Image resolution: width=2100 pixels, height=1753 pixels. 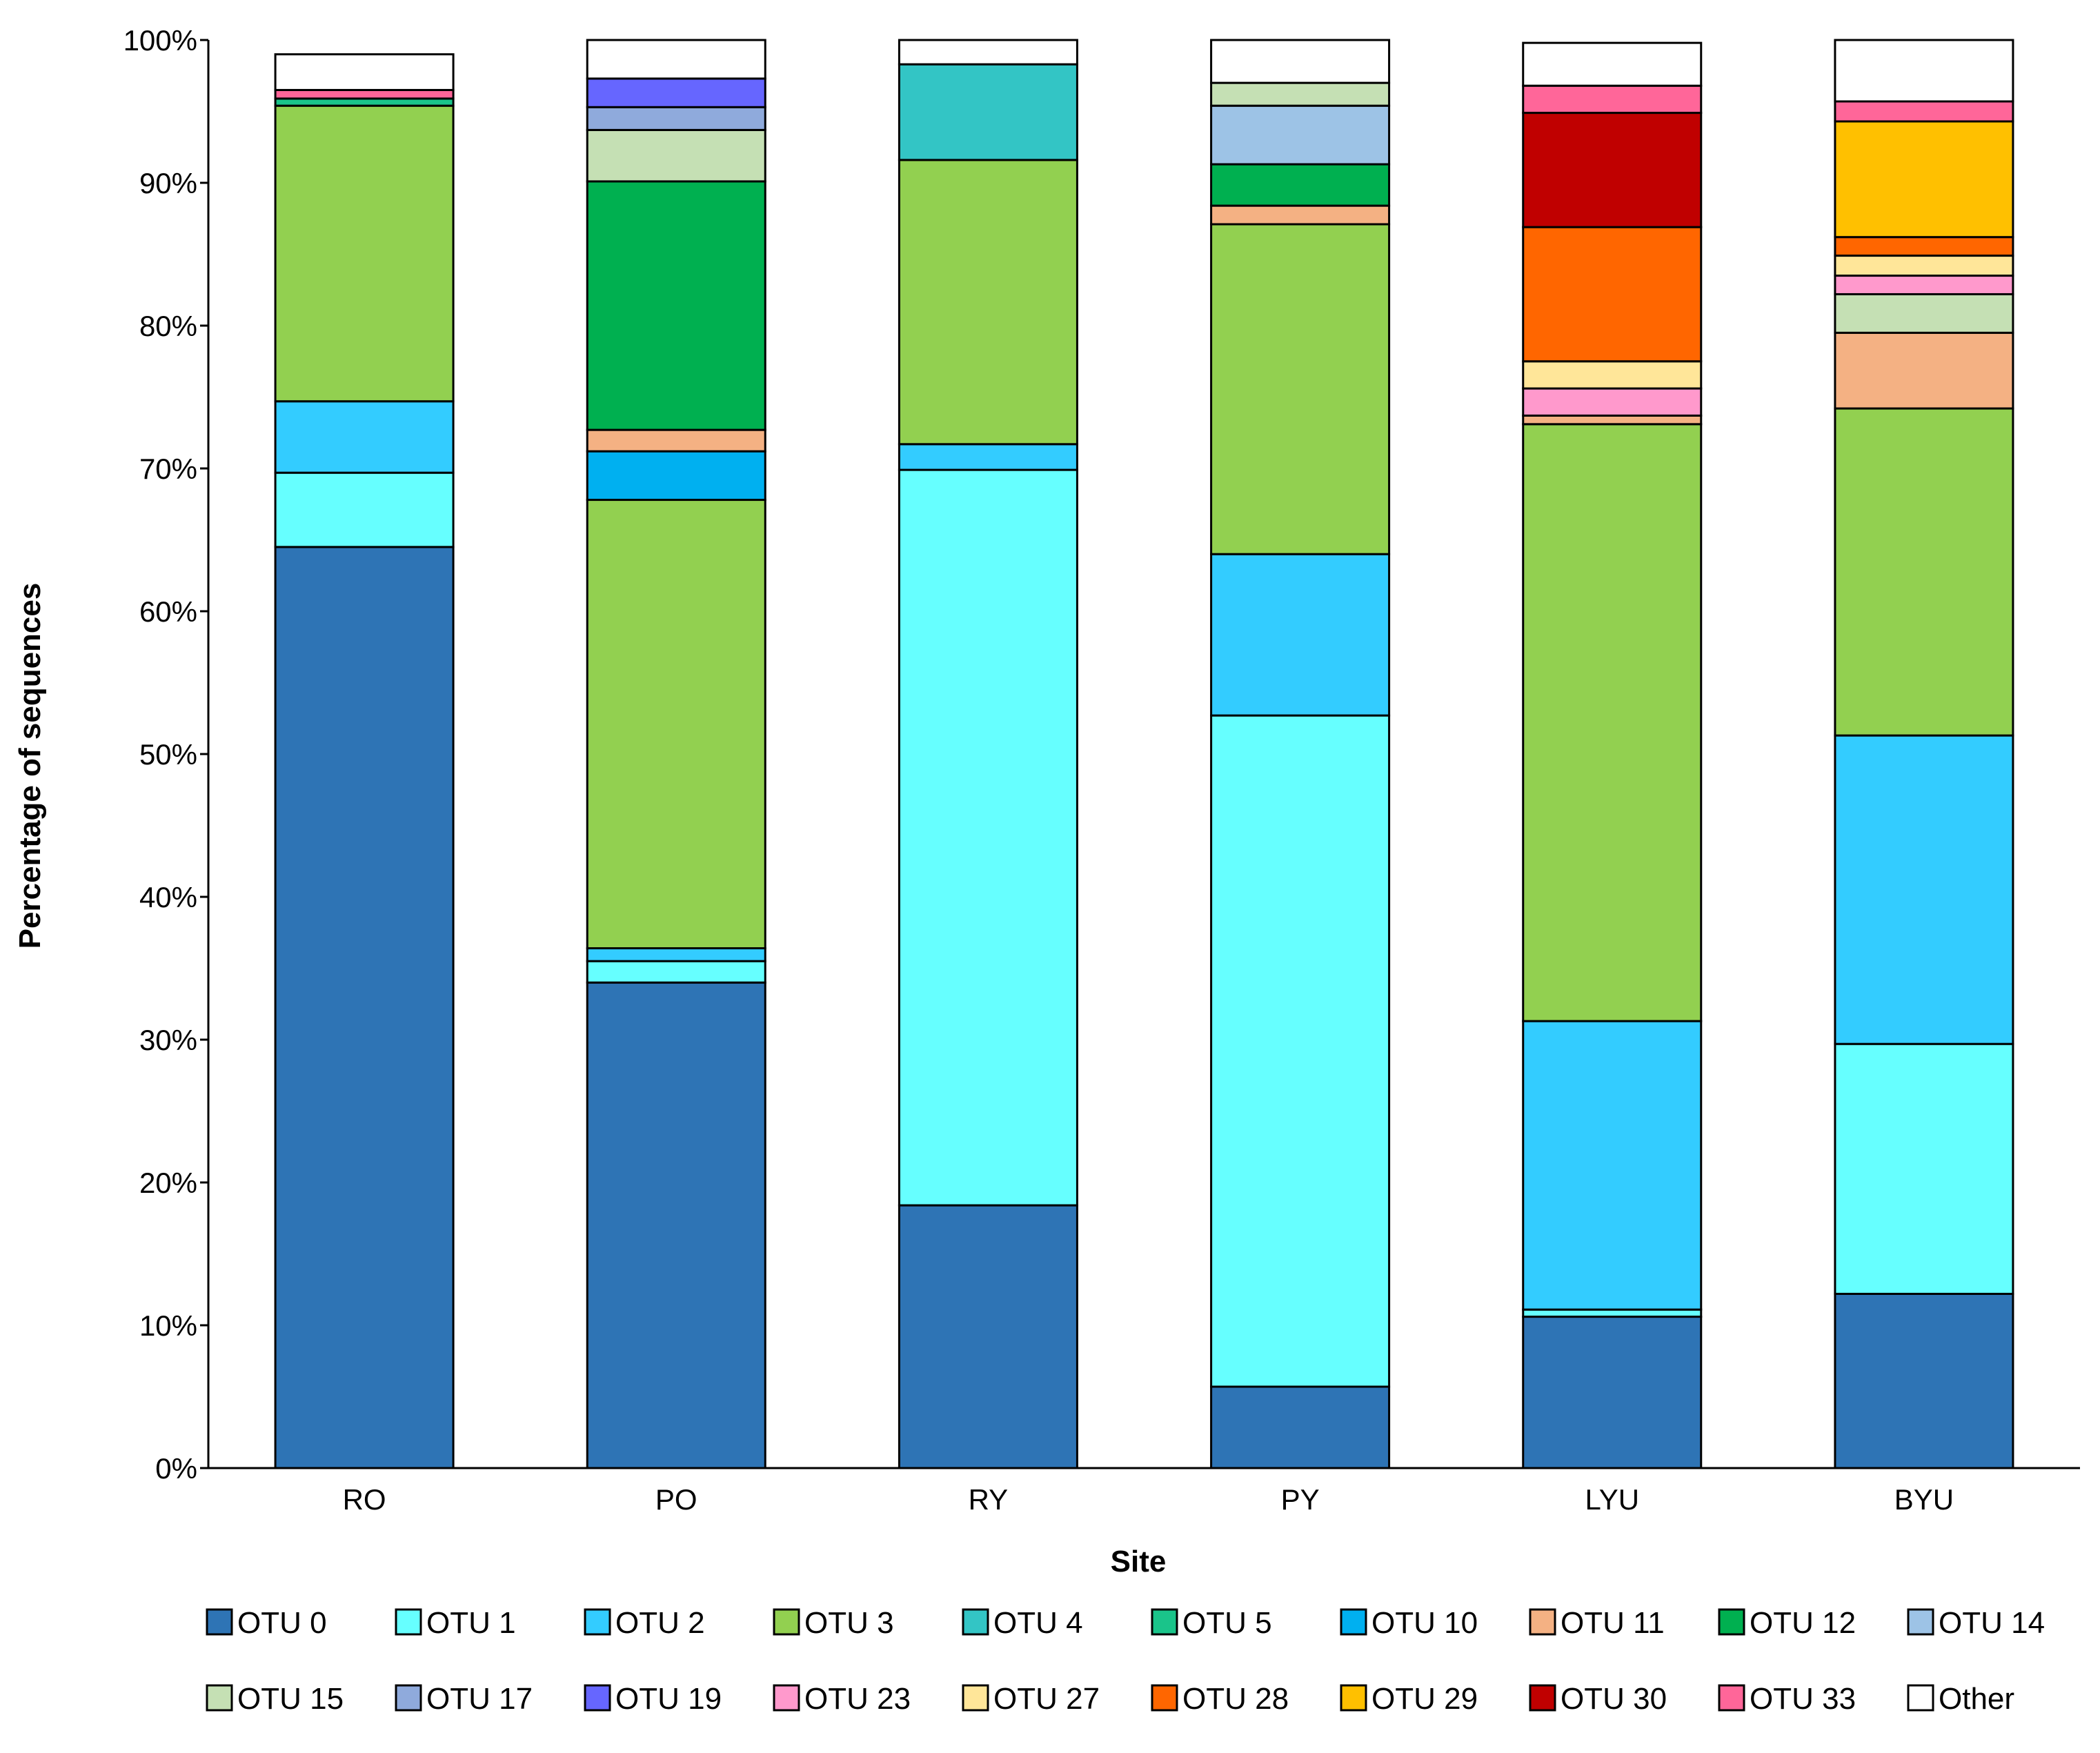 I want to click on bar-segment-ry-other, so click(x=988, y=53).